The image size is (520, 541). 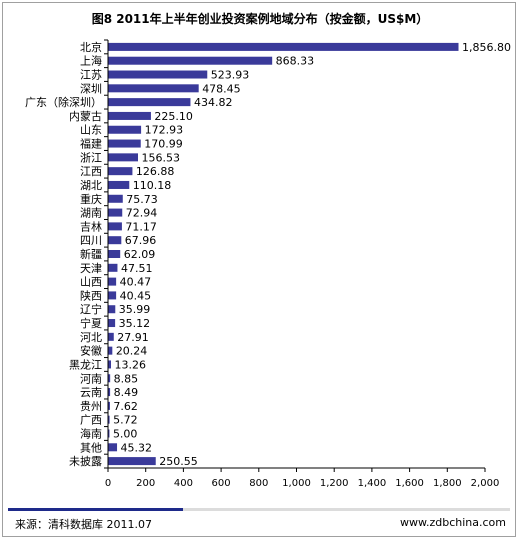 What do you see at coordinates (221, 483) in the screenshot?
I see `x-tick-label: 600` at bounding box center [221, 483].